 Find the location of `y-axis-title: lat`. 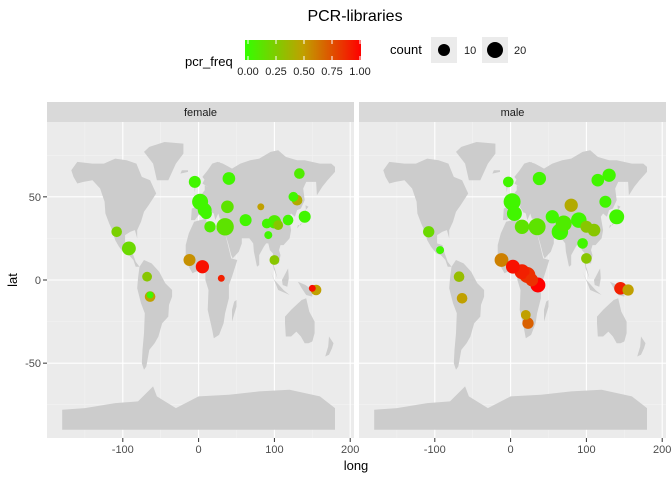

y-axis-title: lat is located at coordinates (12, 280).